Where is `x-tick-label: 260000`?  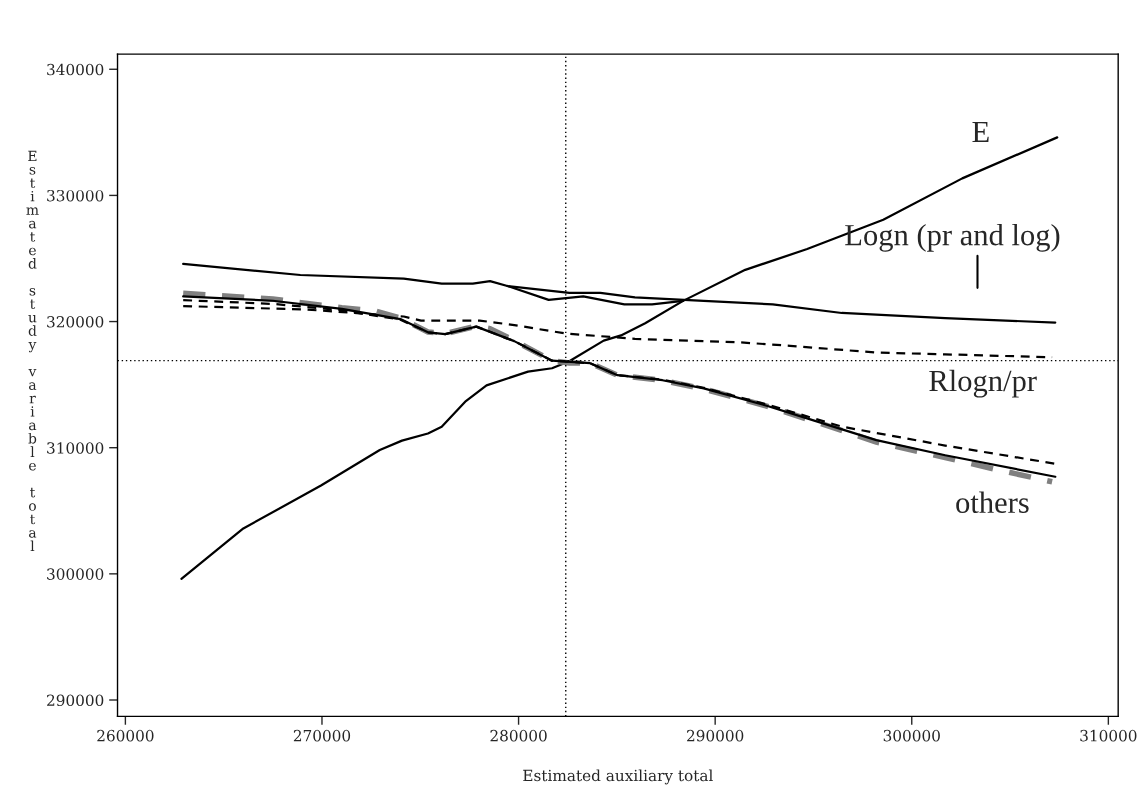
x-tick-label: 260000 is located at coordinates (125, 735).